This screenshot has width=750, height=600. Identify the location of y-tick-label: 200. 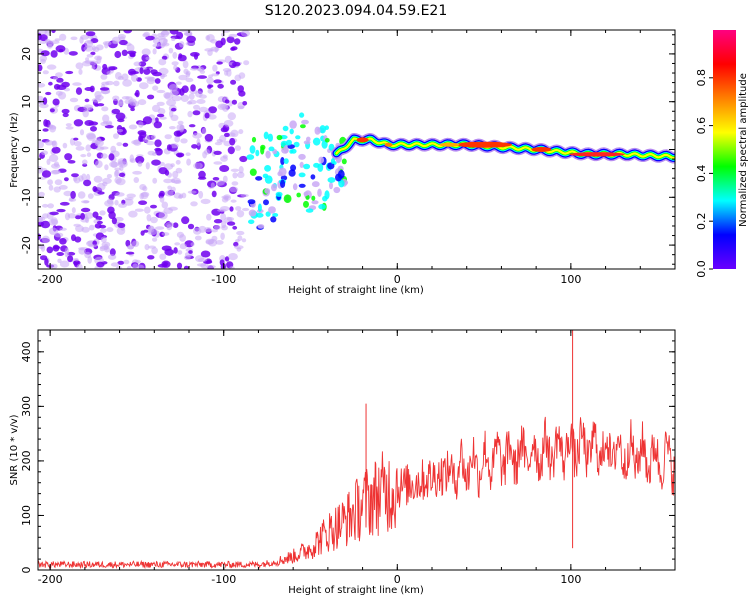
(26, 460).